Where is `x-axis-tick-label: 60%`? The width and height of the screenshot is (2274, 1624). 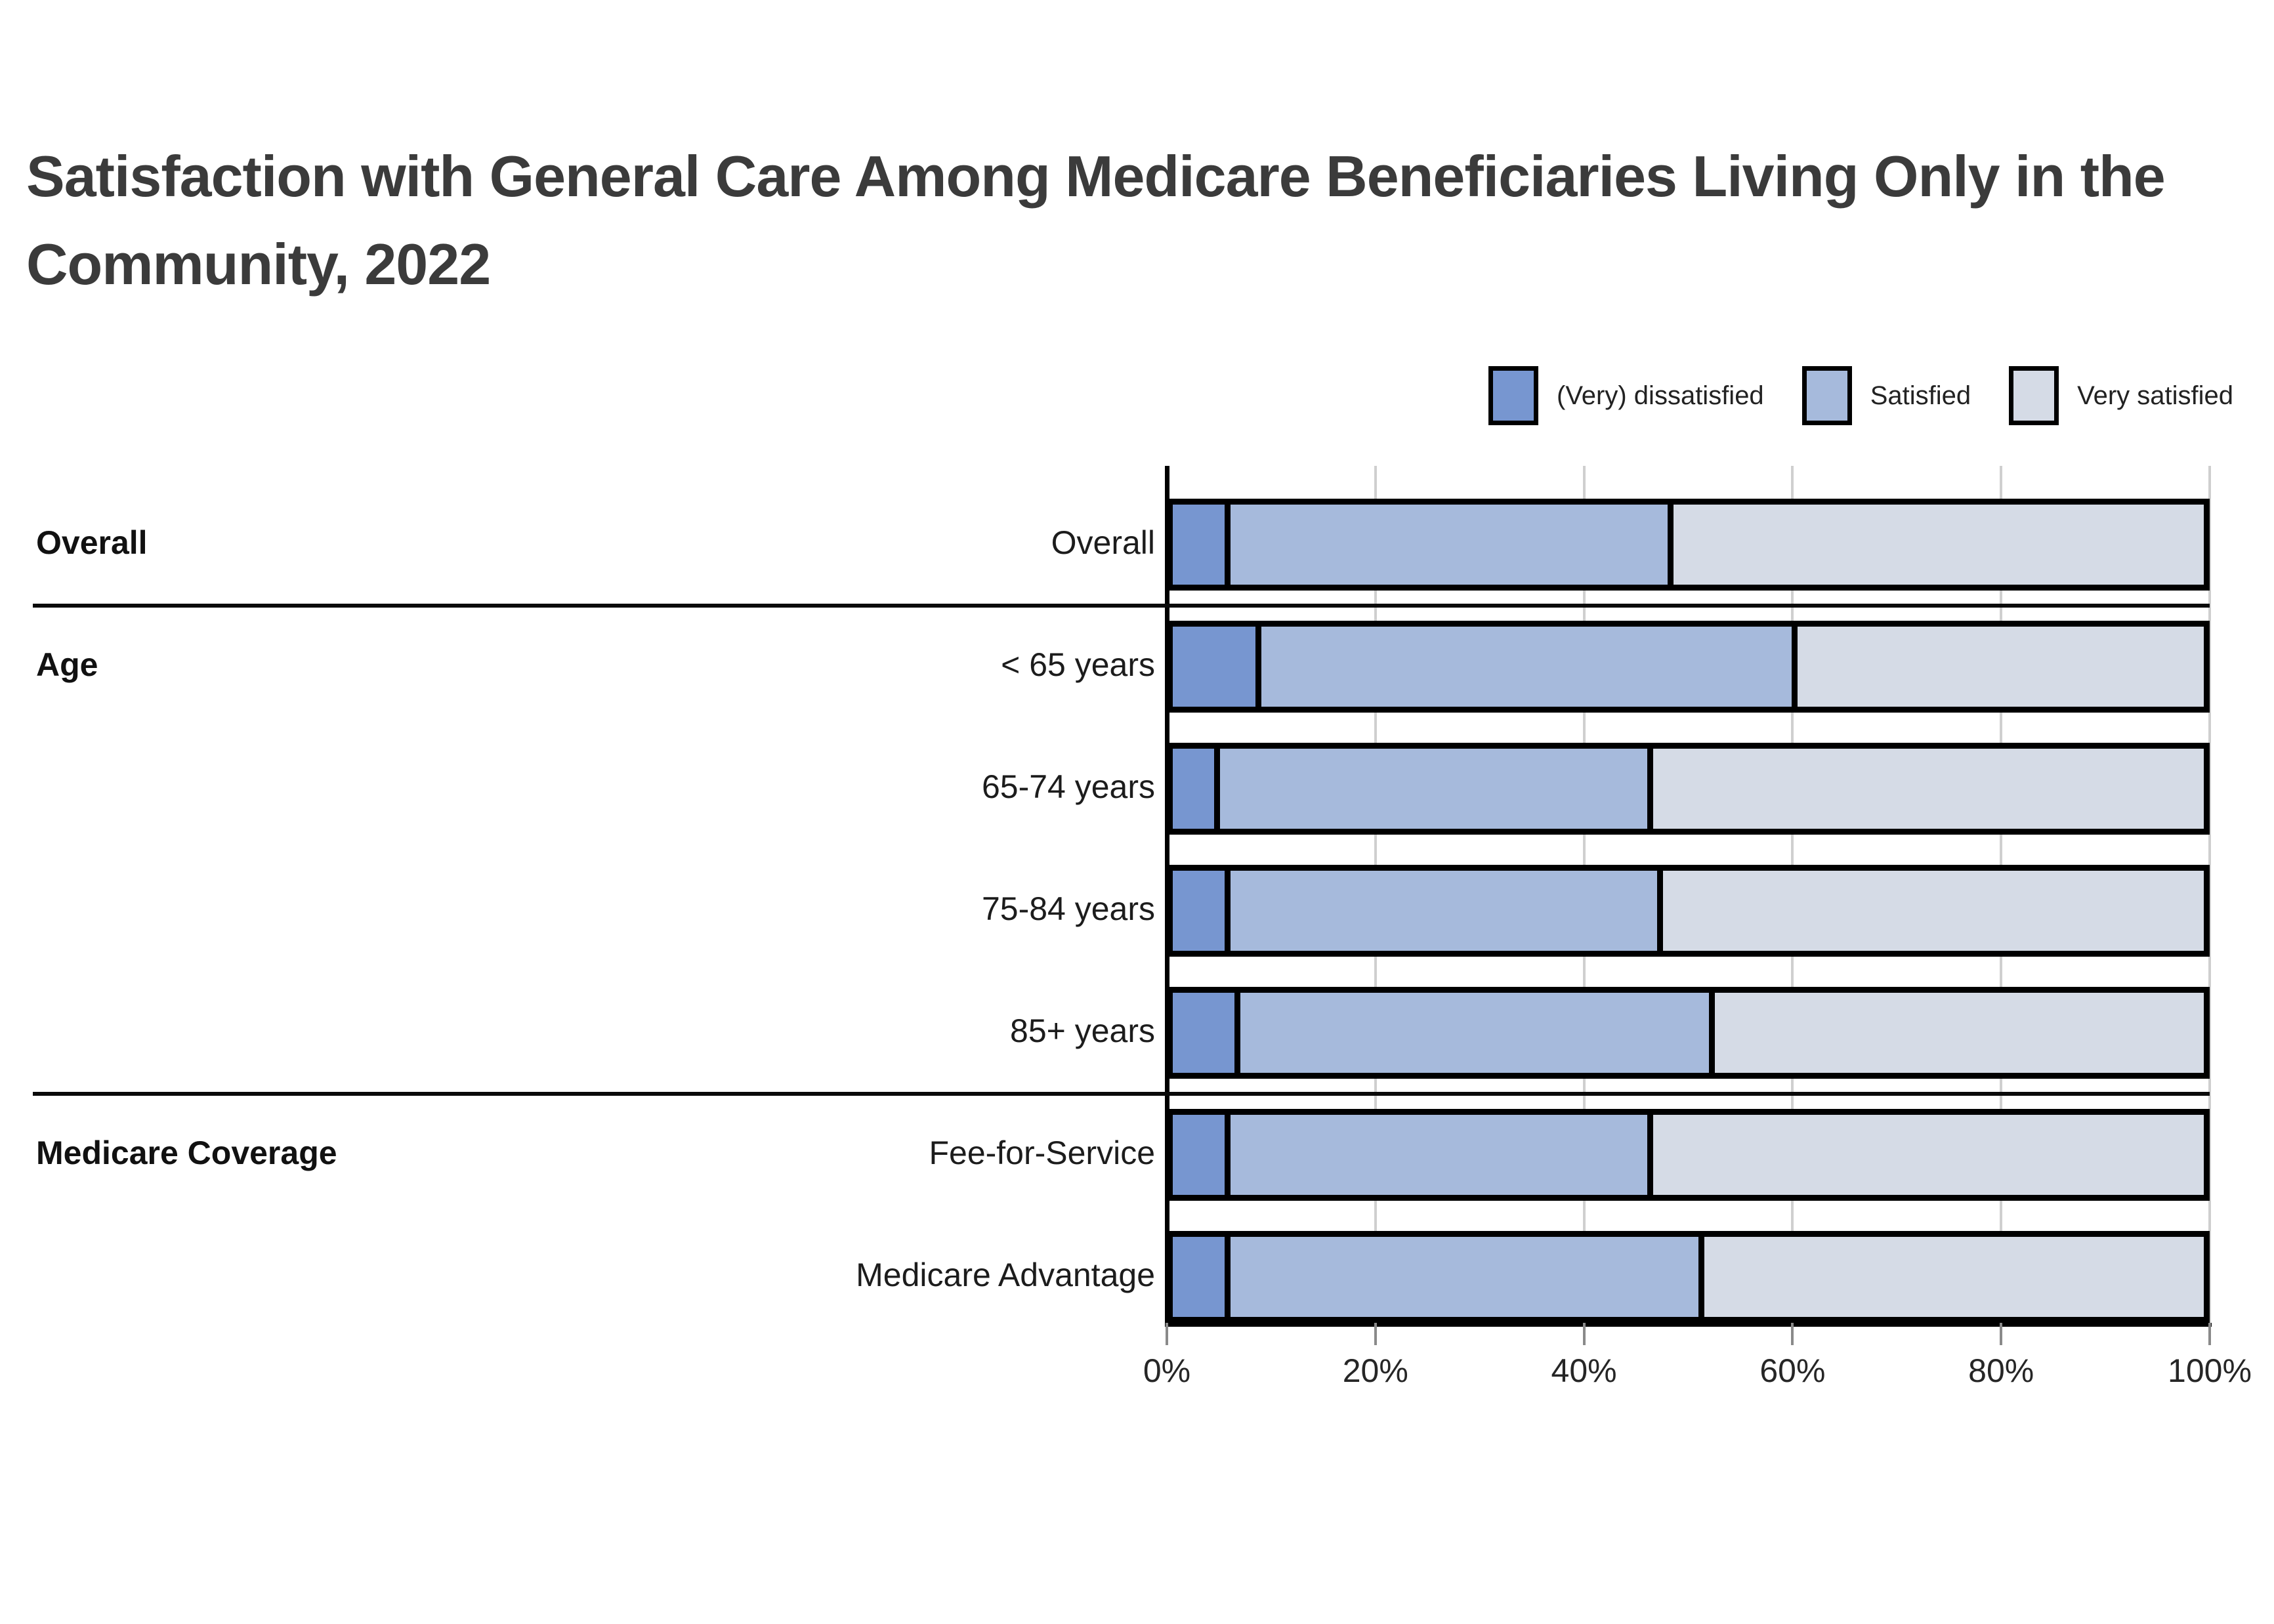
x-axis-tick-label: 60% is located at coordinates (1792, 1371).